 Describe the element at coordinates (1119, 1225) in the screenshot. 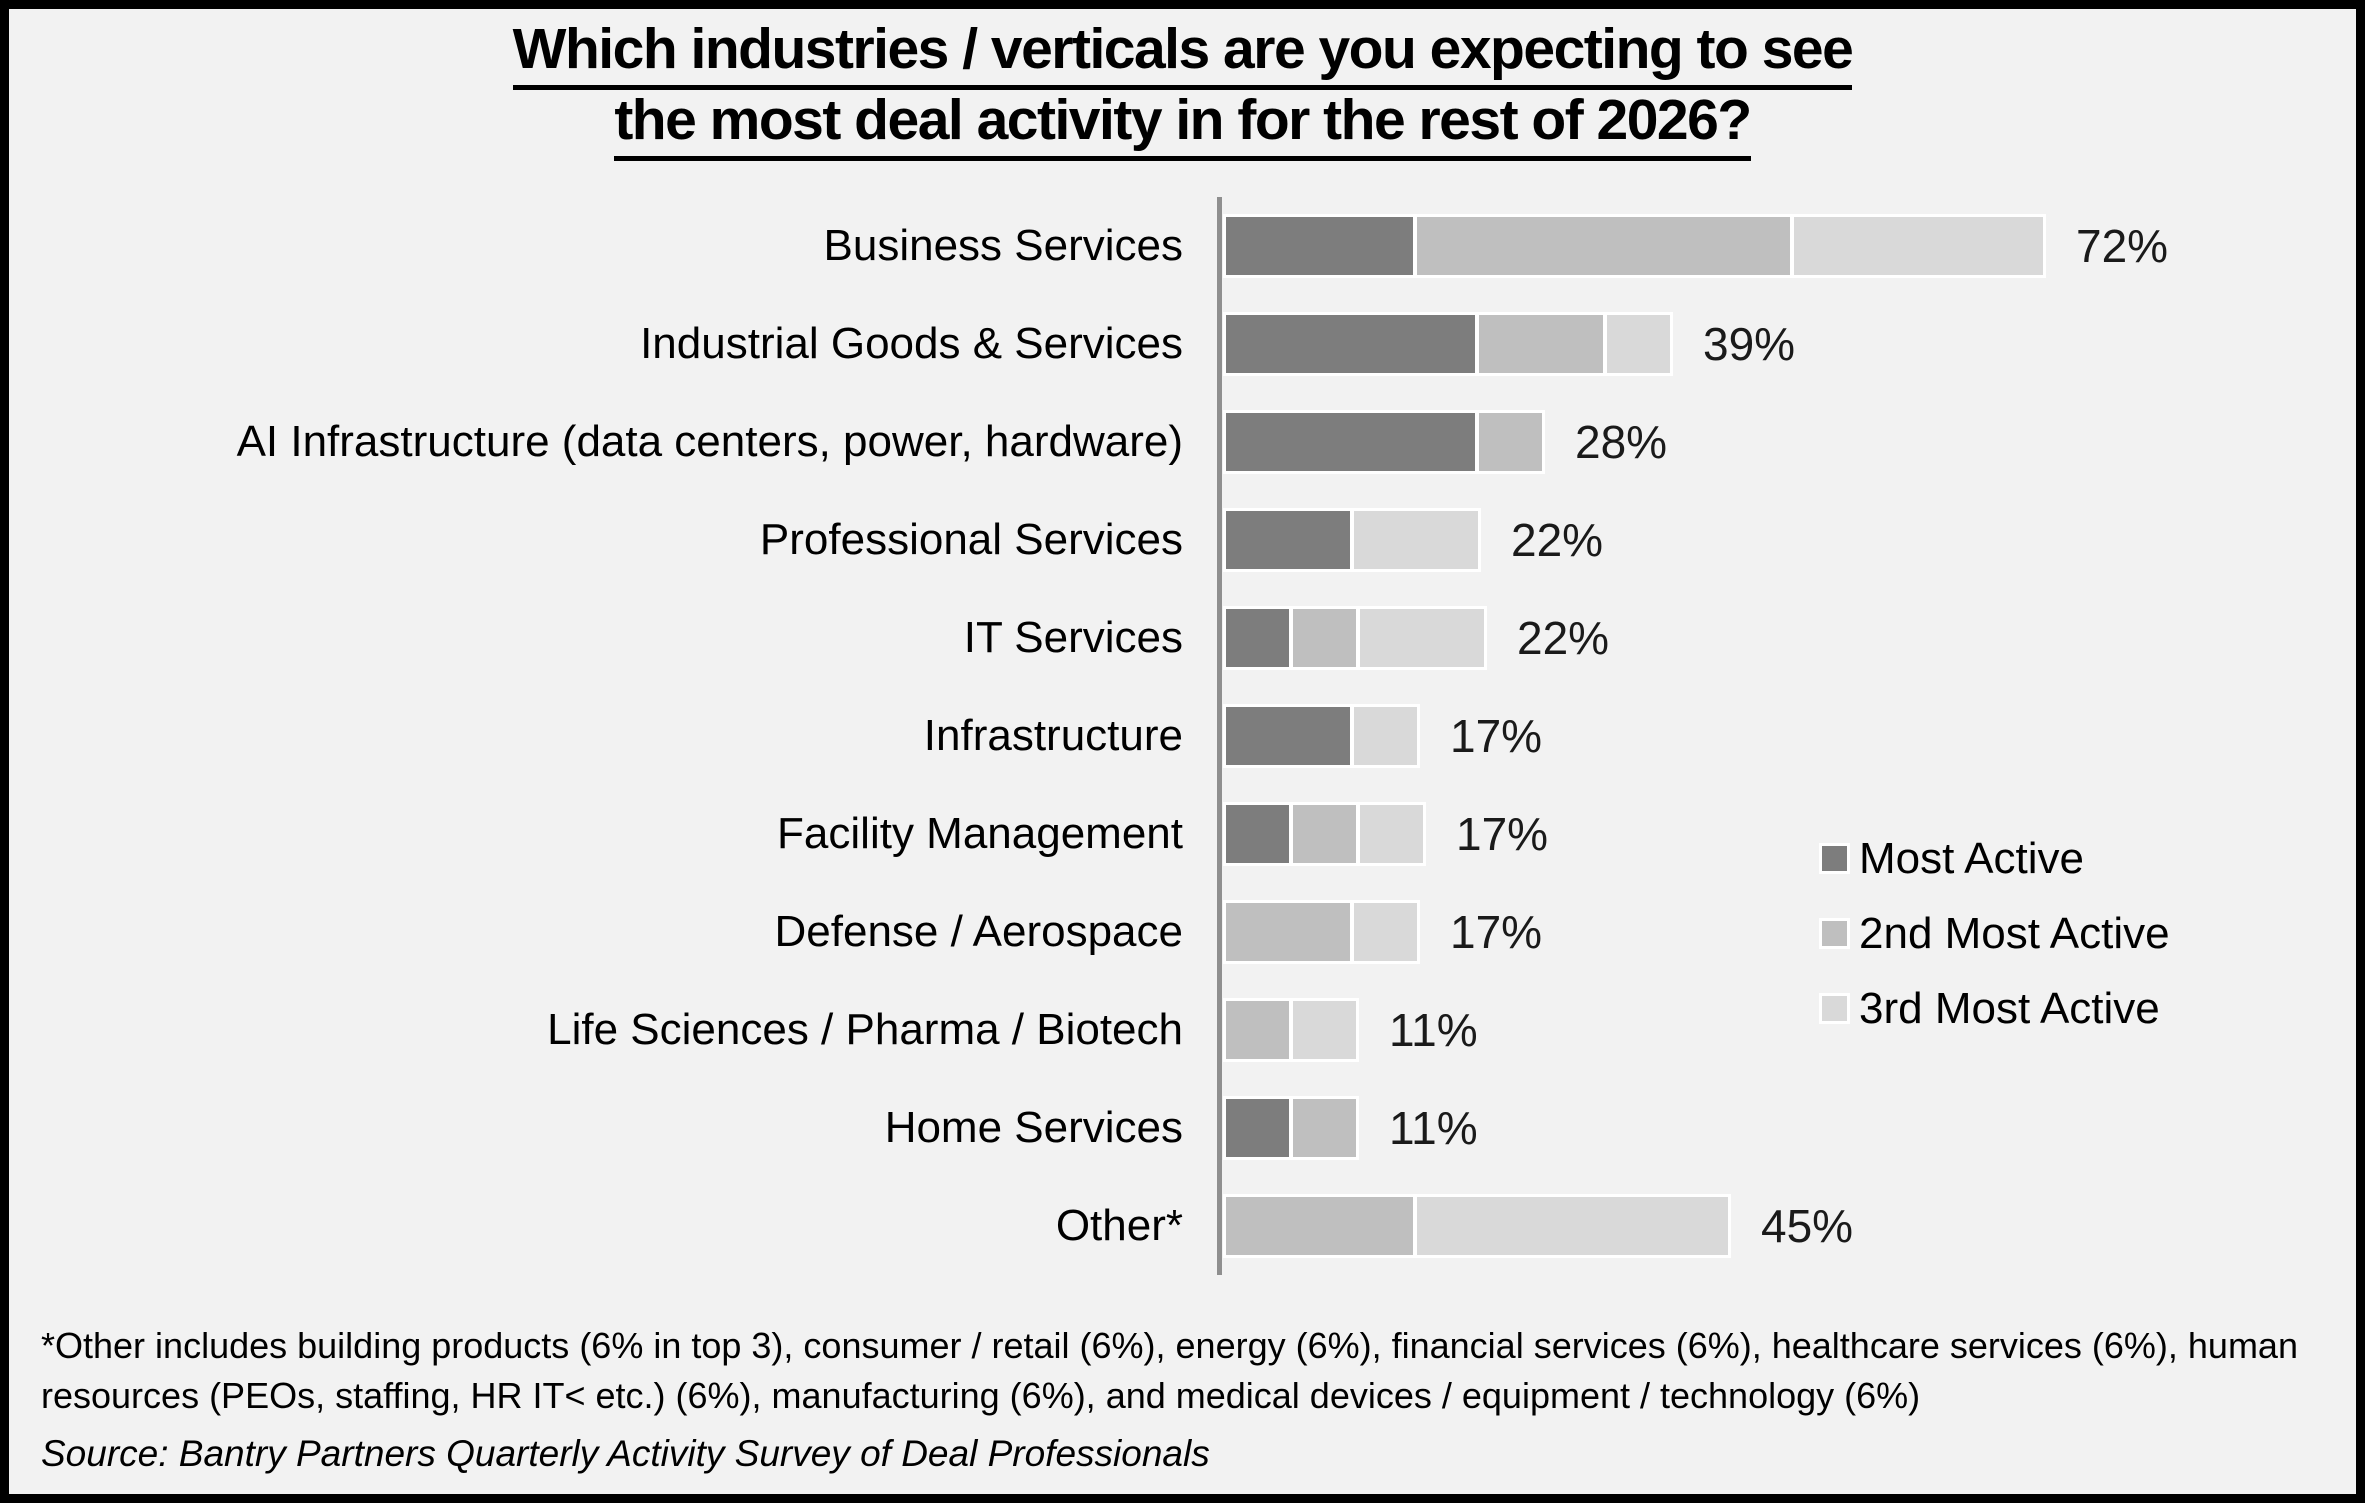

I see `category-label: Other*` at that location.